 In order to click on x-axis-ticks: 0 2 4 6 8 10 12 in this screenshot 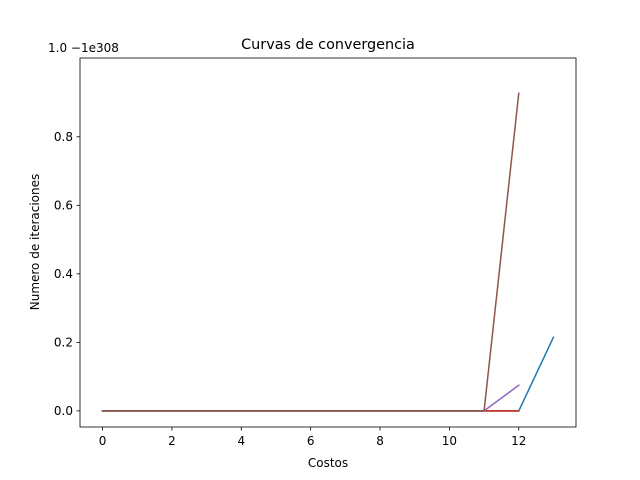, I will do `click(312, 437)`.